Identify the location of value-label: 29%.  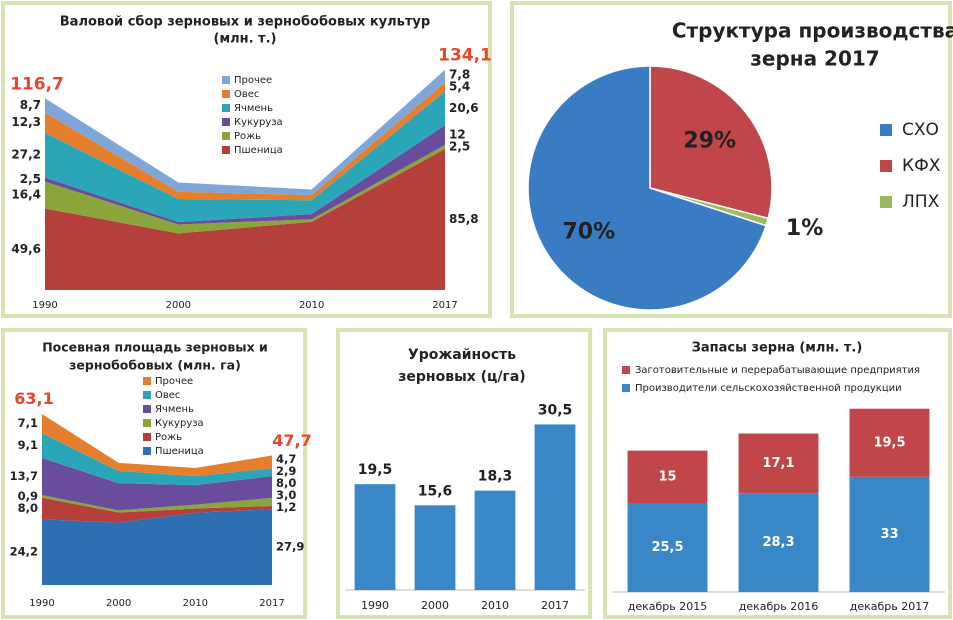
(709, 141).